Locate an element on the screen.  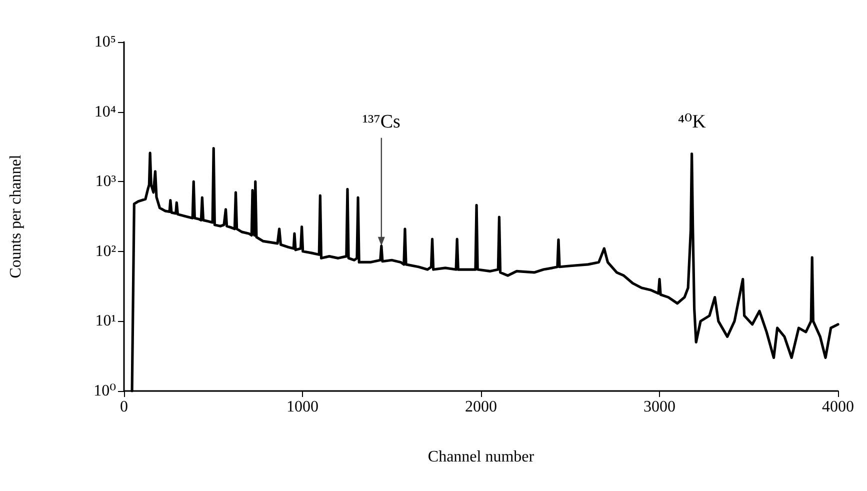
y-axis-title: Counts per channel is located at coordinates (16, 216).